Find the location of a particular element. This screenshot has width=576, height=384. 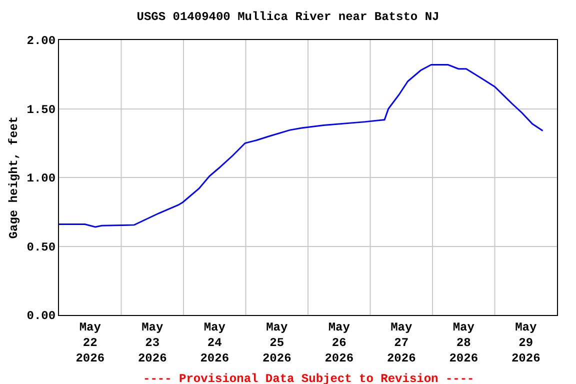

y-axis-title: Gage height, feet is located at coordinates (14, 177).